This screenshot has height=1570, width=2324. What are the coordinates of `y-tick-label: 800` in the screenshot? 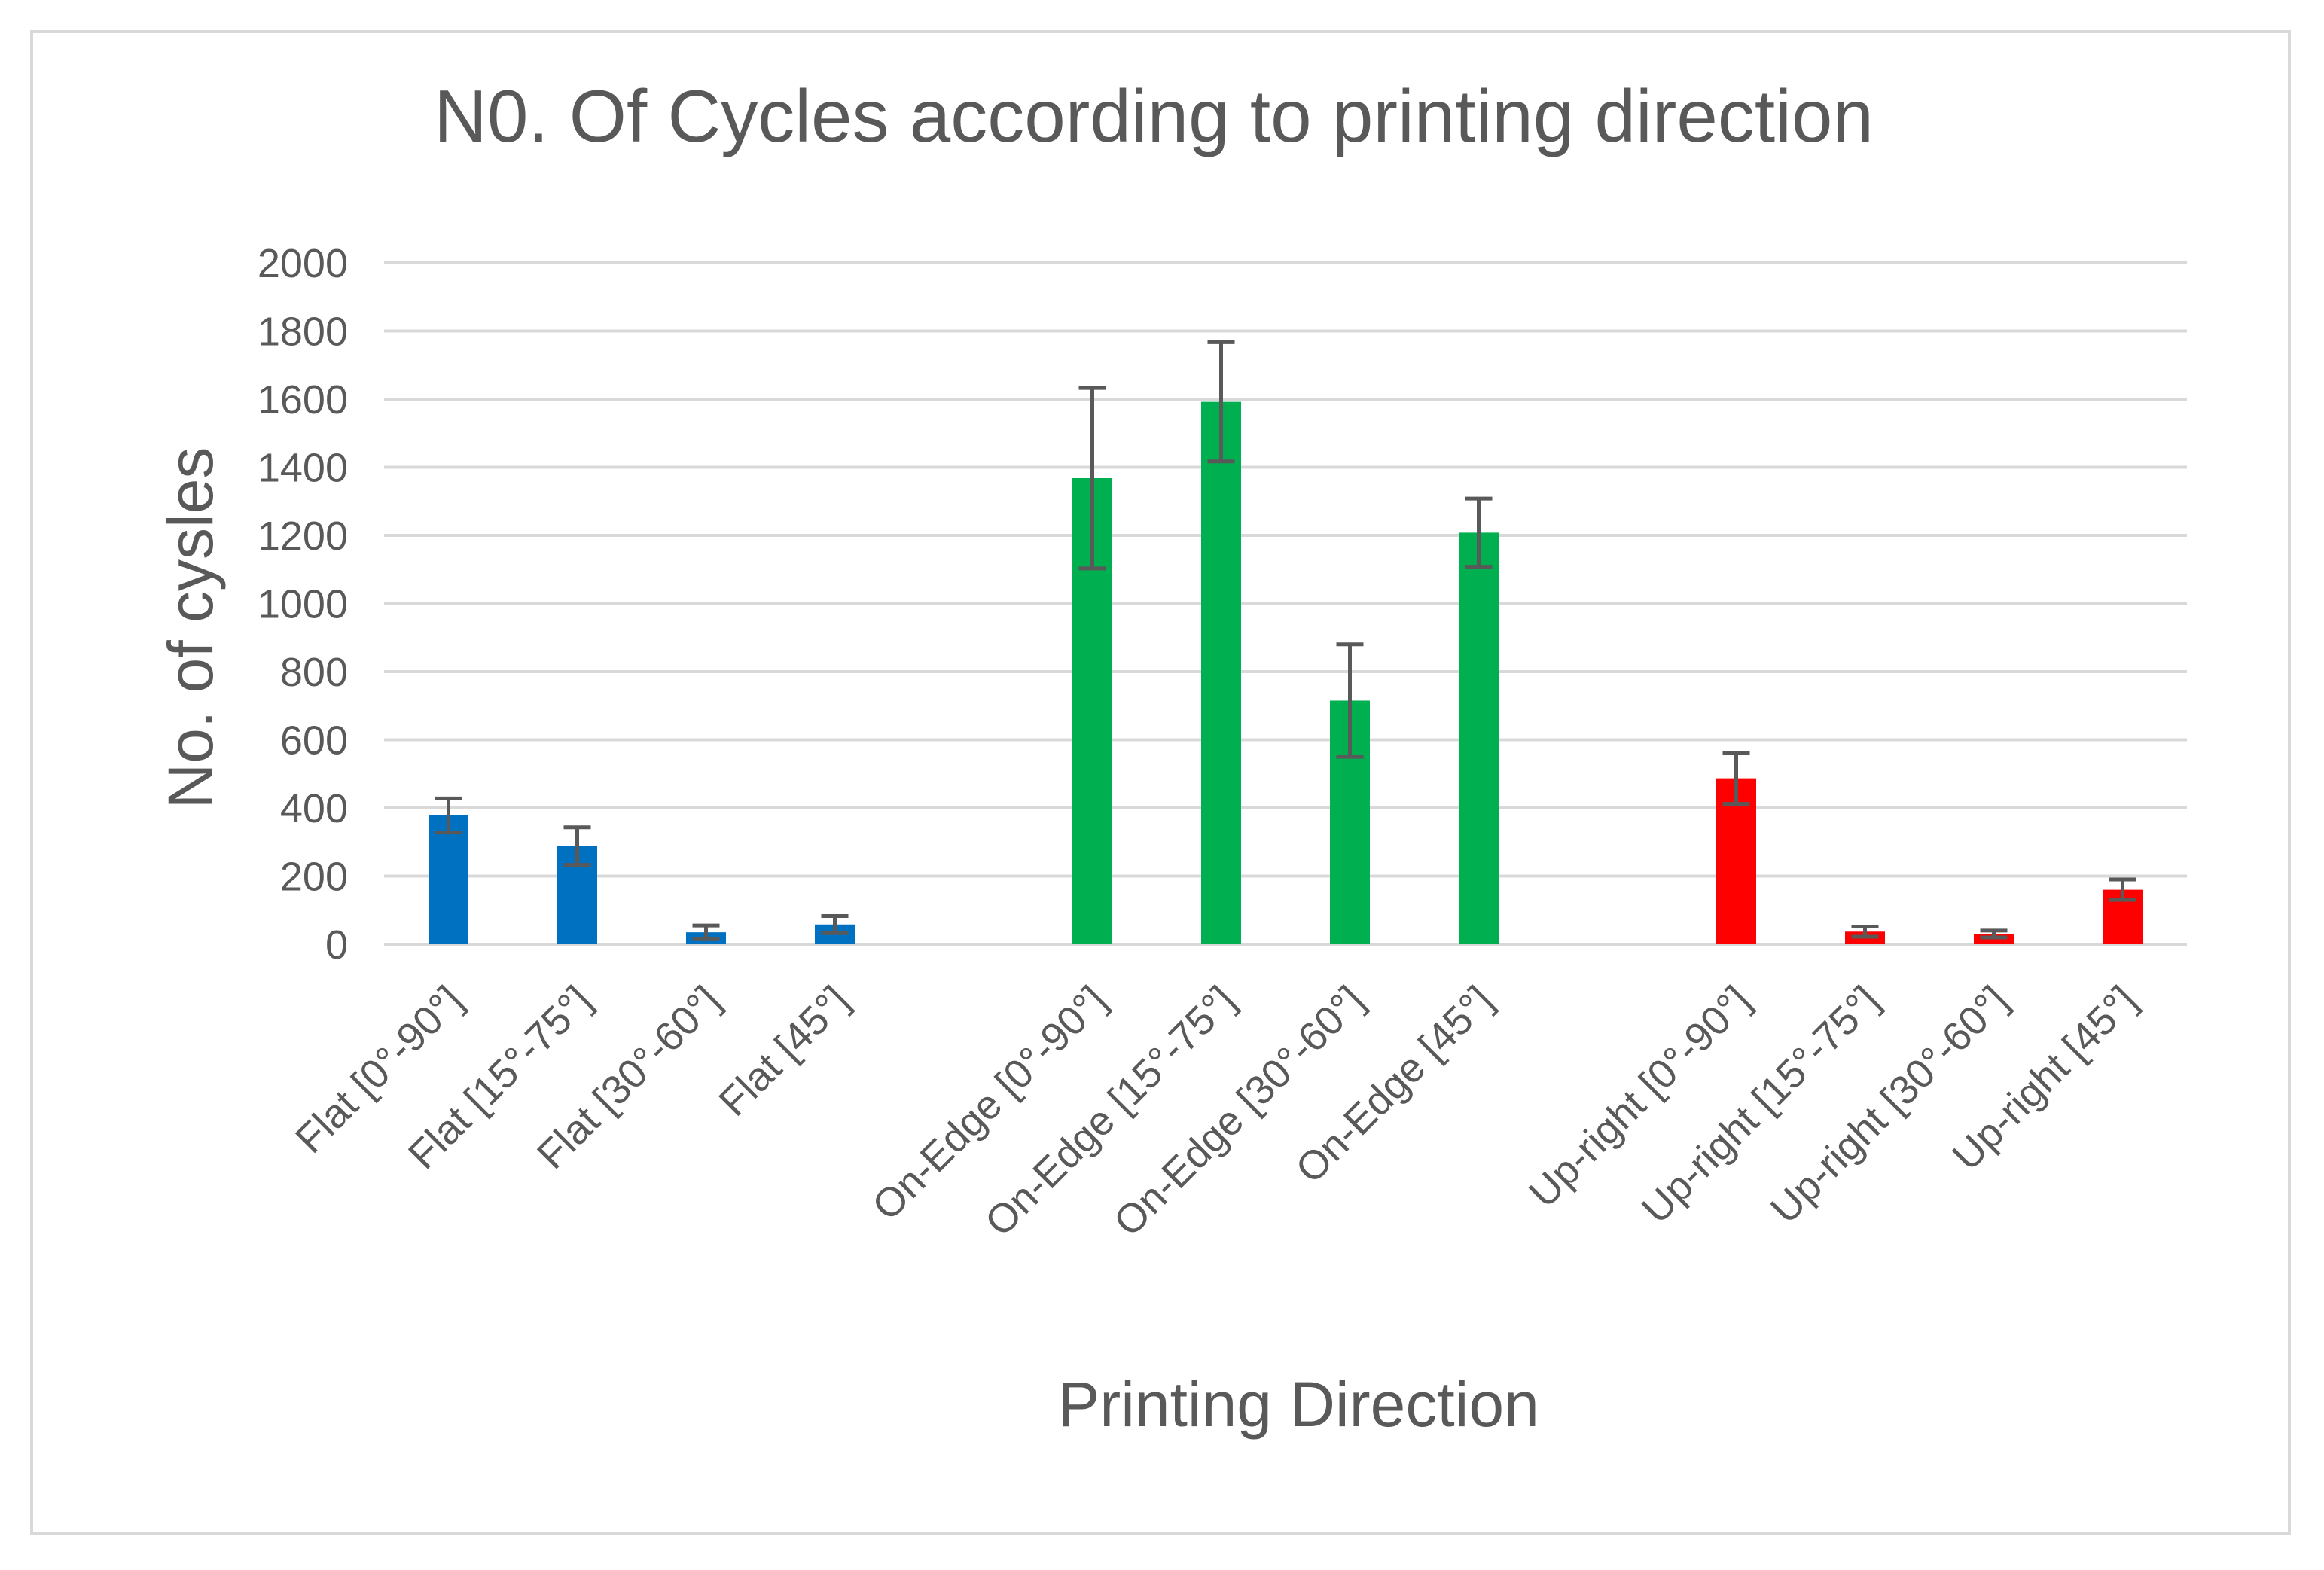 It's located at (314, 672).